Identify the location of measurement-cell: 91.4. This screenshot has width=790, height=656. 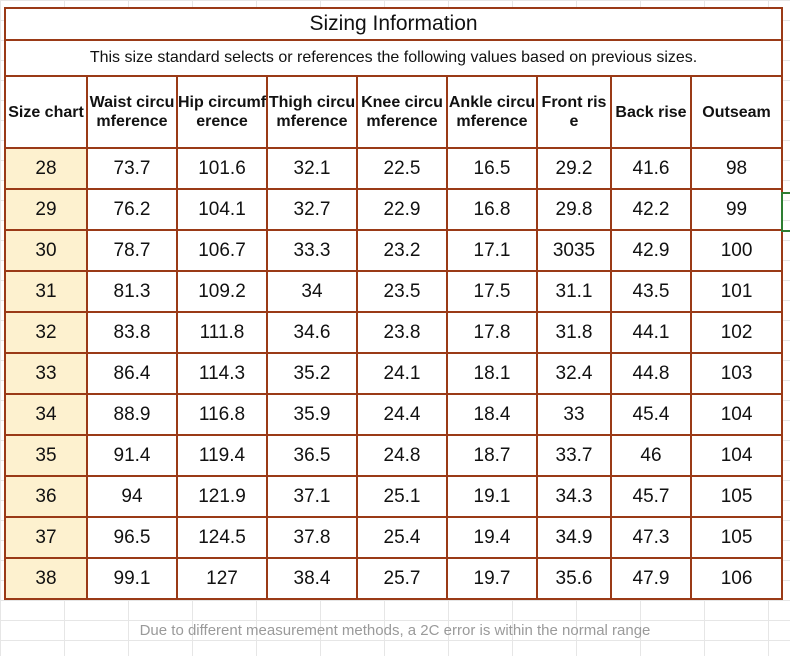
(132, 455).